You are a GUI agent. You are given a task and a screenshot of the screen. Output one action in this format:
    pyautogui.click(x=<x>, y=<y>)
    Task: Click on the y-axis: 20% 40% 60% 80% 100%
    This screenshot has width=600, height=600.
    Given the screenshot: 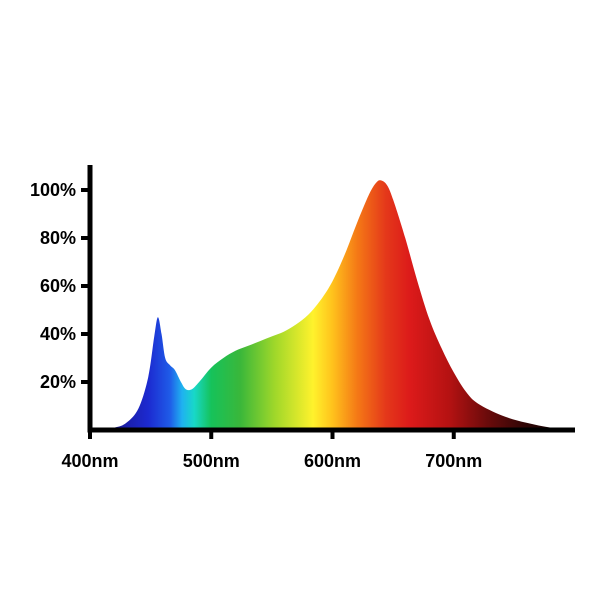 What is the action you would take?
    pyautogui.click(x=61, y=298)
    